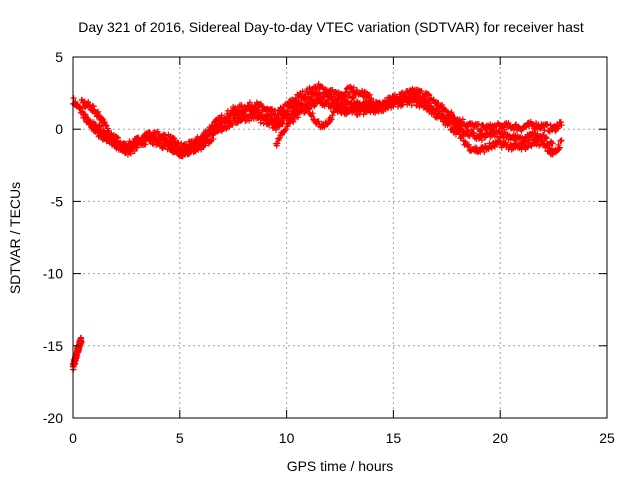 The width and height of the screenshot is (640, 480). I want to click on x-tick-label: 15, so click(394, 438).